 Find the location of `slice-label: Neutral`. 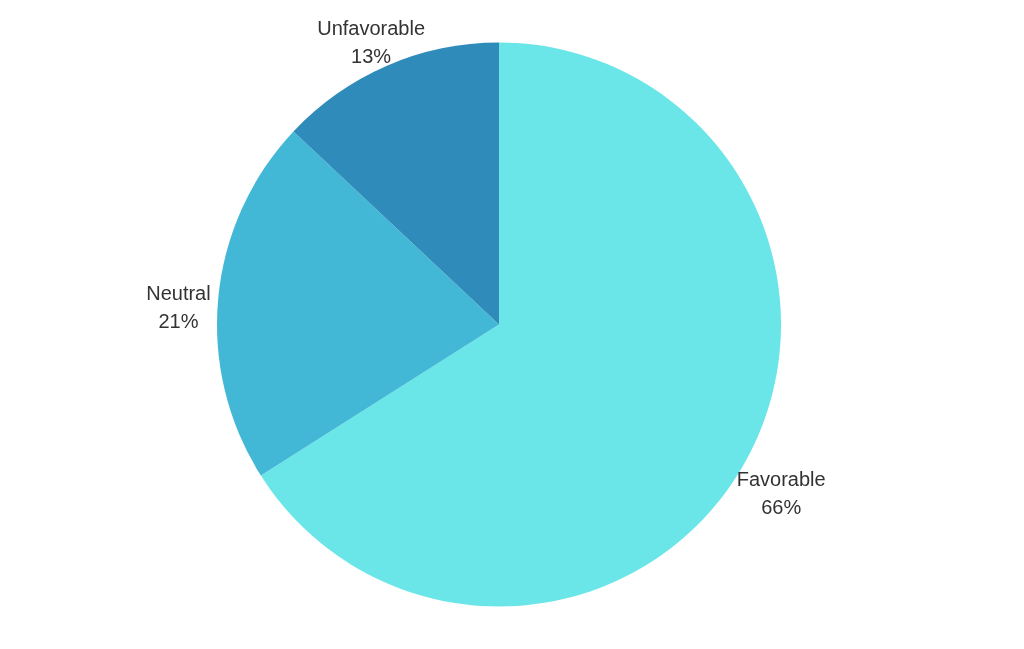

slice-label: Neutral is located at coordinates (178, 293).